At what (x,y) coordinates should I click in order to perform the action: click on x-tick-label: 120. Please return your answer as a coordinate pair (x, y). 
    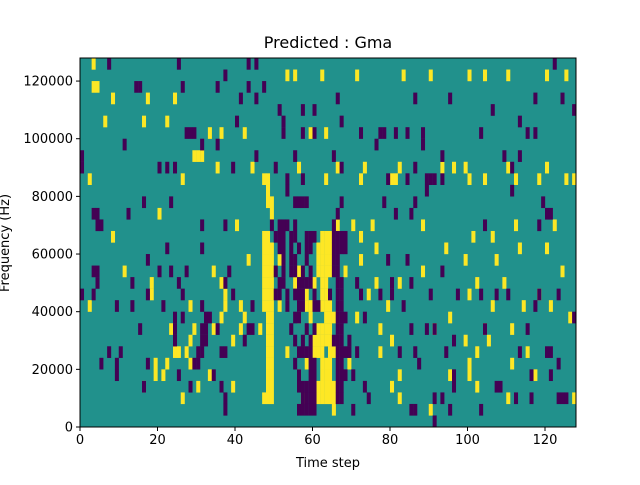
    Looking at the image, I should click on (545, 440).